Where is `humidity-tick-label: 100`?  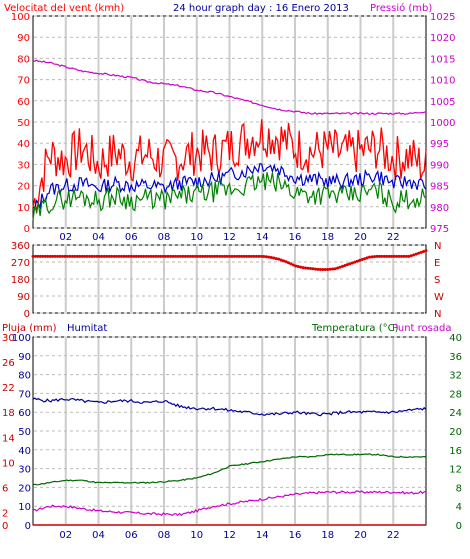 humidity-tick-label: 100 is located at coordinates (21, 338).